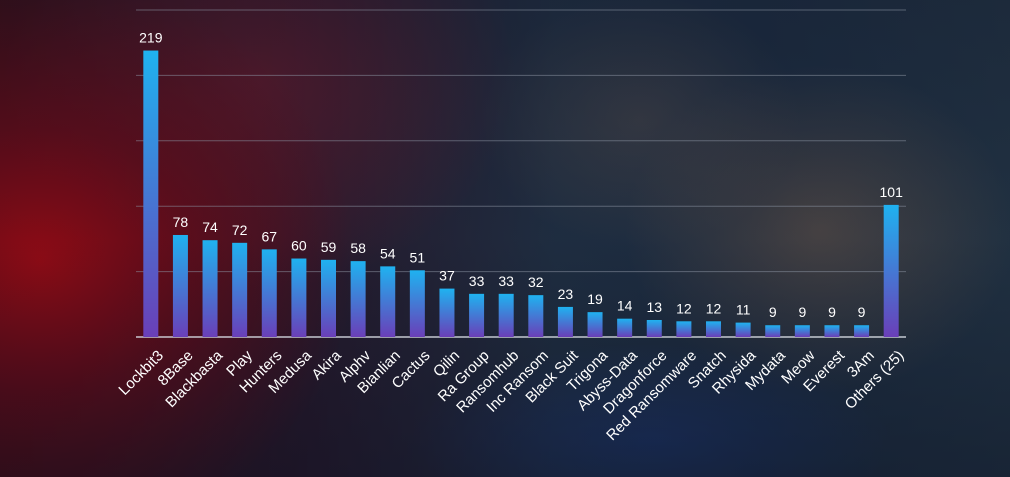 Image resolution: width=1010 pixels, height=477 pixels. Describe the element at coordinates (151, 38) in the screenshot. I see `value-label: 219` at that location.